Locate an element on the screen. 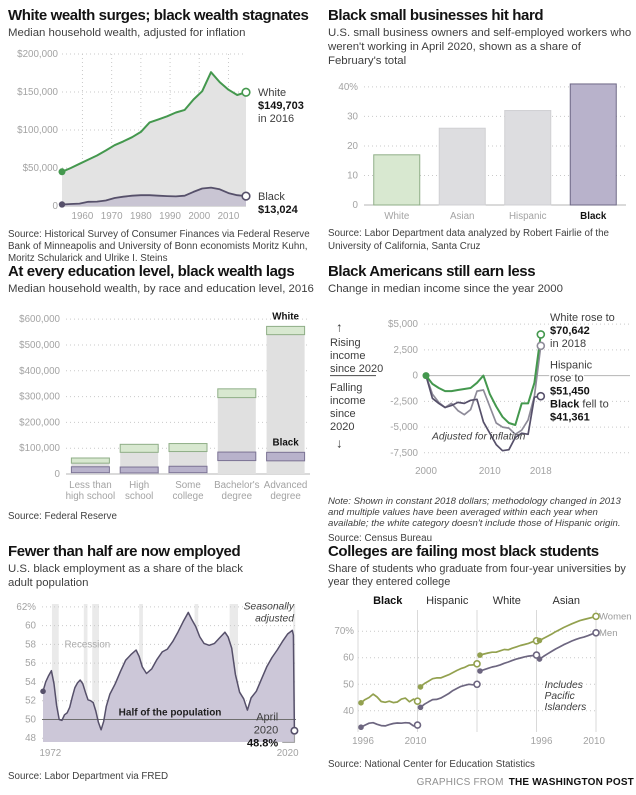  svg-text: $51,450 is located at coordinates (570, 391).